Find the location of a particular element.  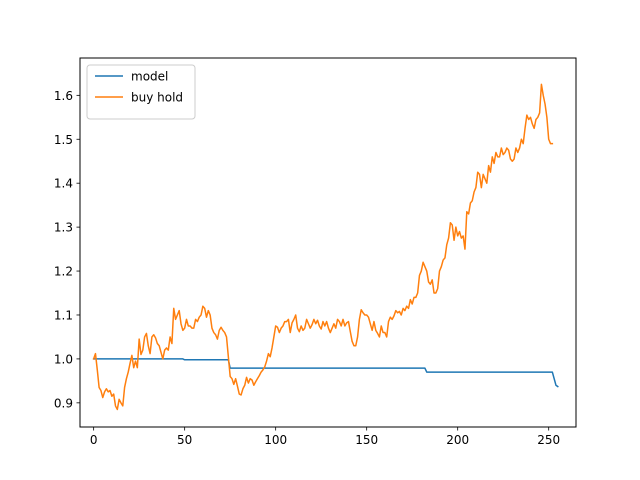

y-axis: 0.9 1.0 1.1 1.2 1.3 1.4 1.5 1.6 is located at coordinates (67, 249).